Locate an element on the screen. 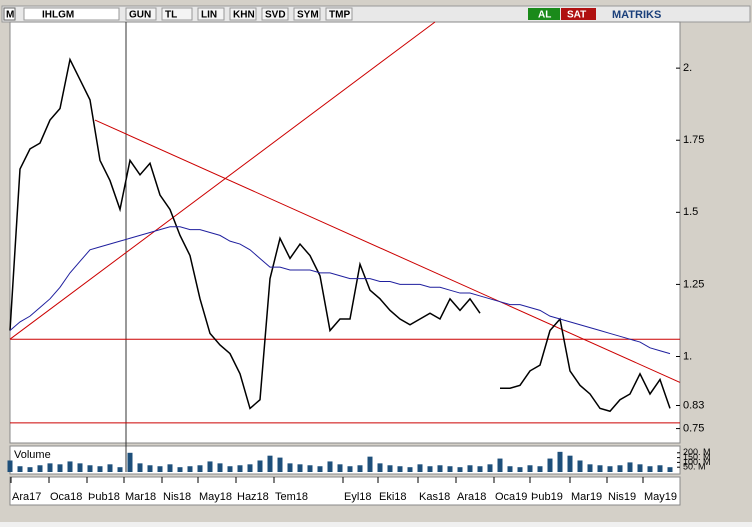  toolbar-button-label: LIN is located at coordinates (209, 15).